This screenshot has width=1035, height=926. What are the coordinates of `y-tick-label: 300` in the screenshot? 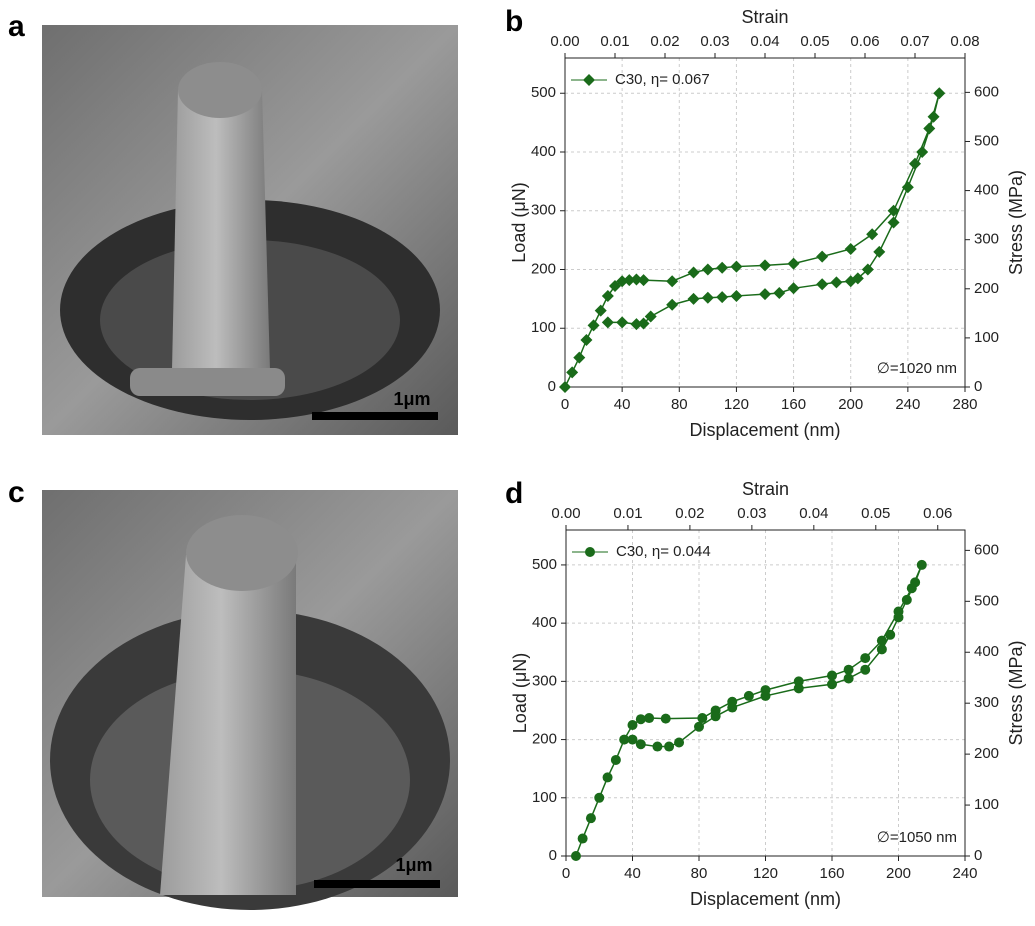 It's located at (544, 680).